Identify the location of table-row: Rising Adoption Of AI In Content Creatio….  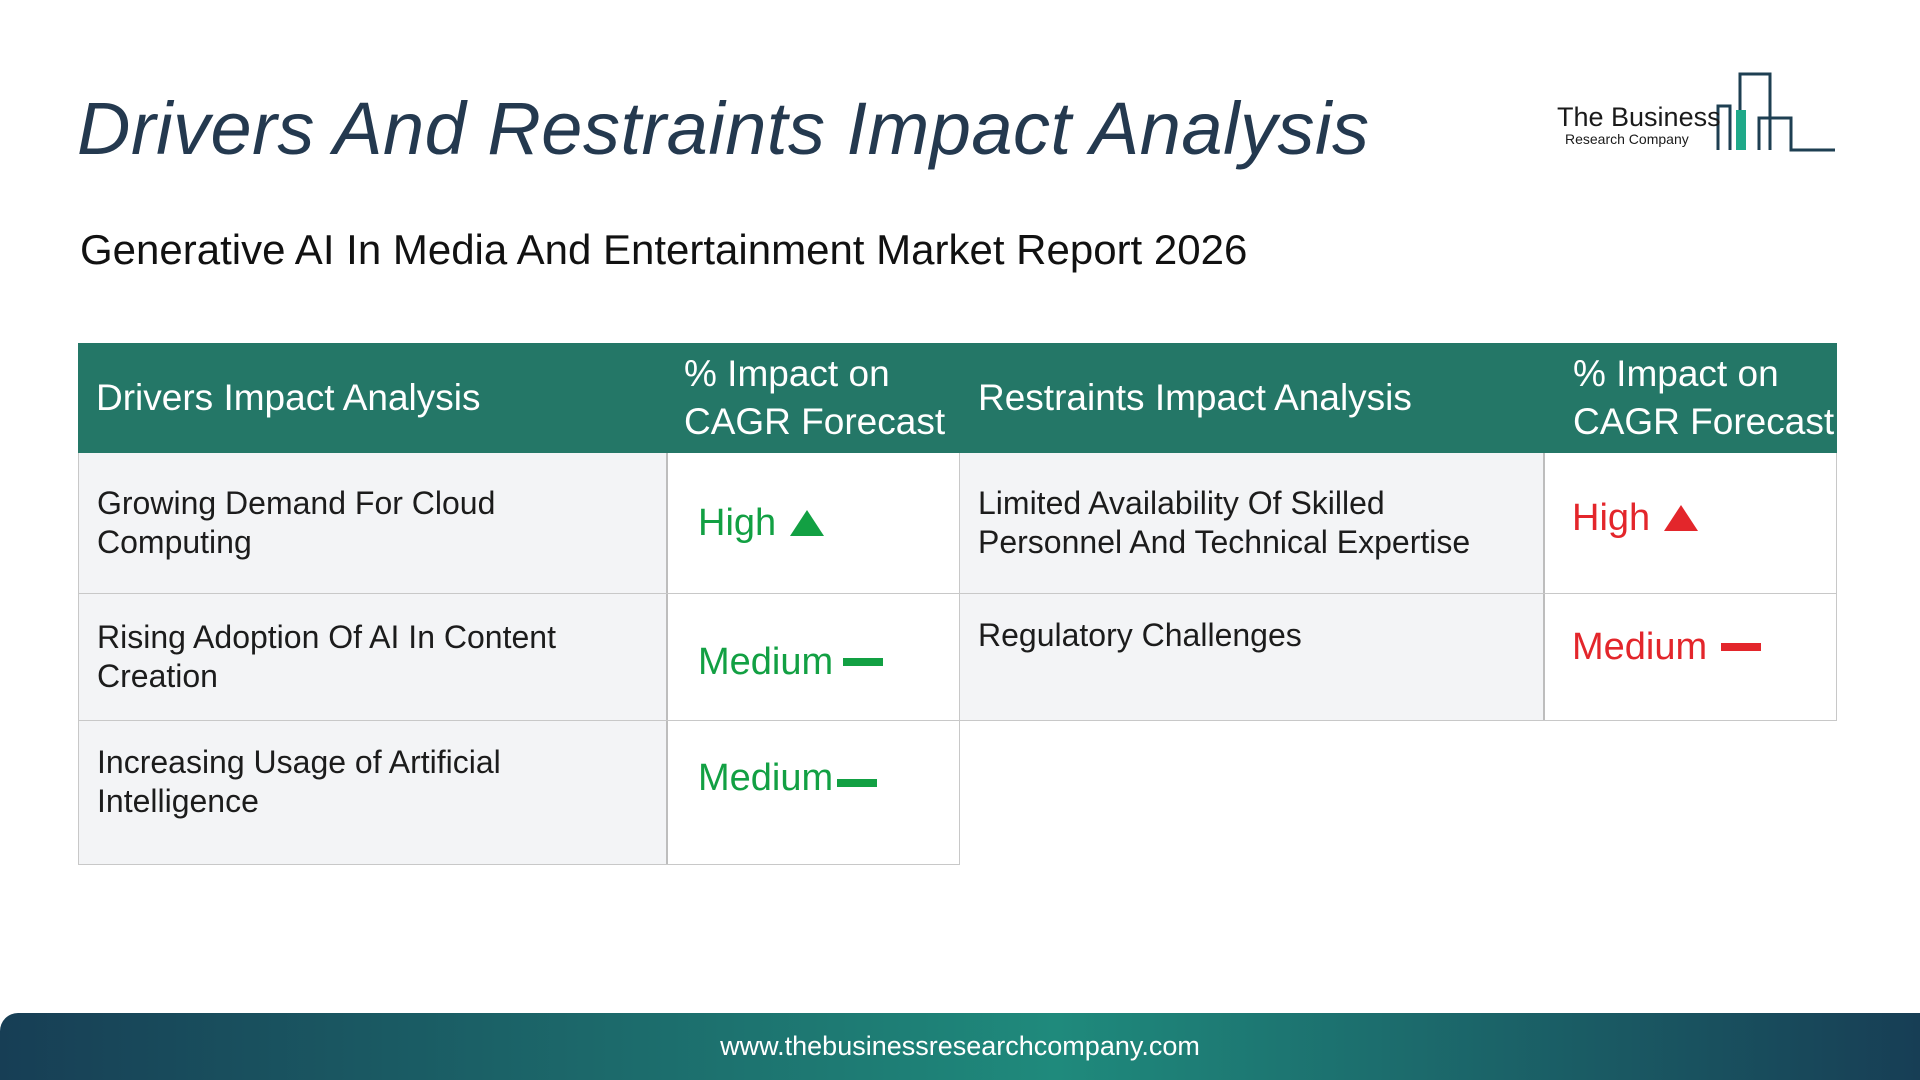
(519, 657).